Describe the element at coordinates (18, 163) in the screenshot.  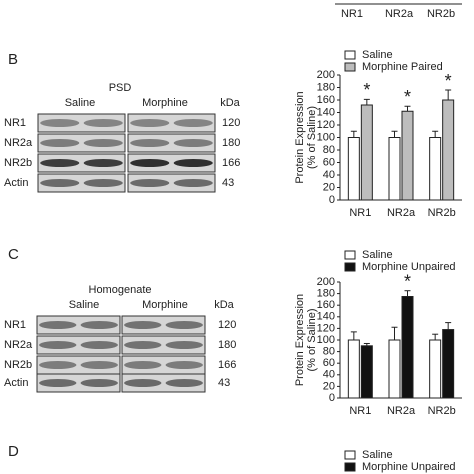
I see `blot-row-label: NR2b` at that location.